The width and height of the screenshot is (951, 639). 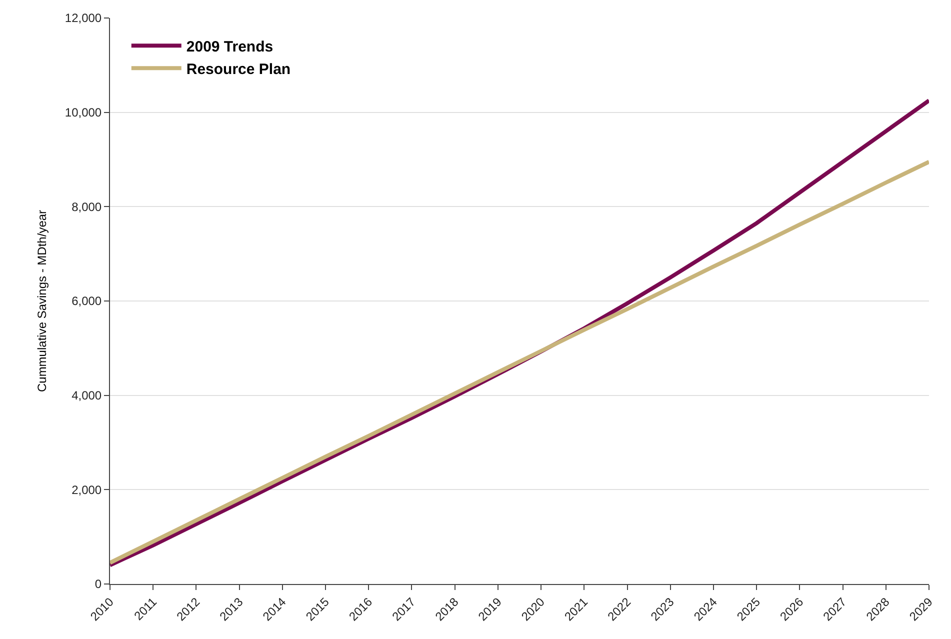 What do you see at coordinates (83, 18) in the screenshot?
I see `y-tick-label: 12,000` at bounding box center [83, 18].